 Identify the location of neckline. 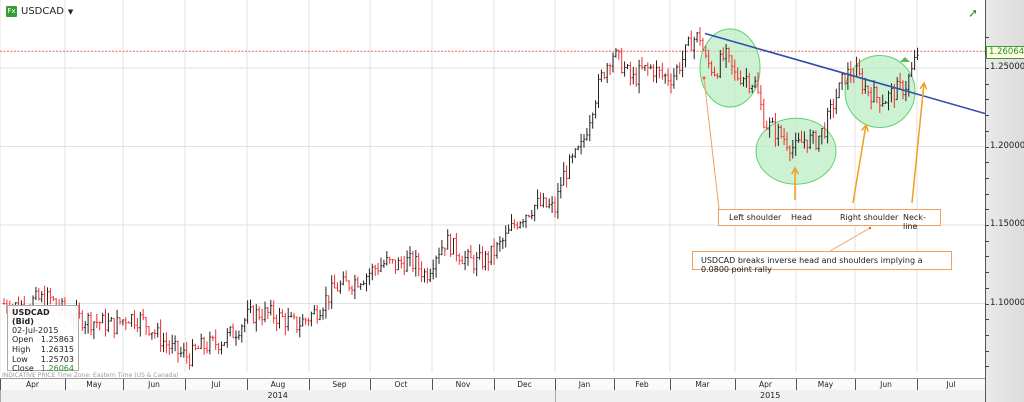
(844, 73).